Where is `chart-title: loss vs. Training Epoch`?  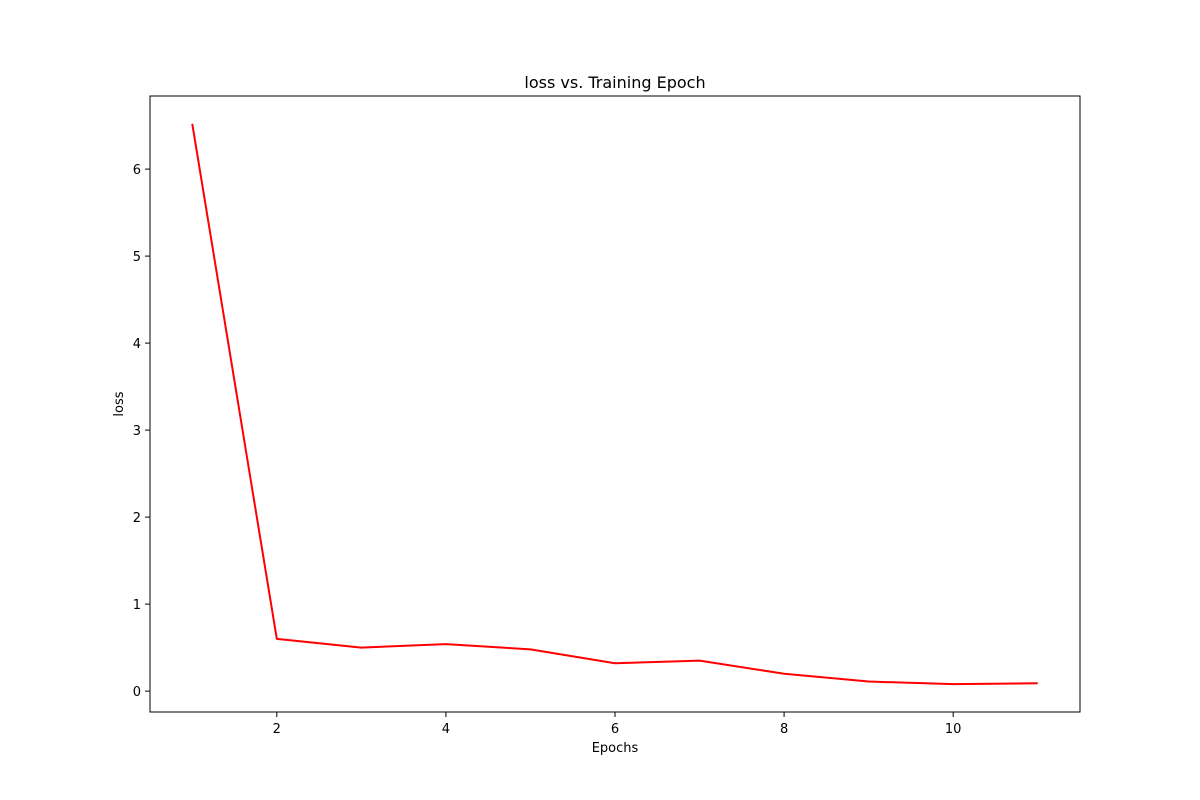 chart-title: loss vs. Training Epoch is located at coordinates (614, 82).